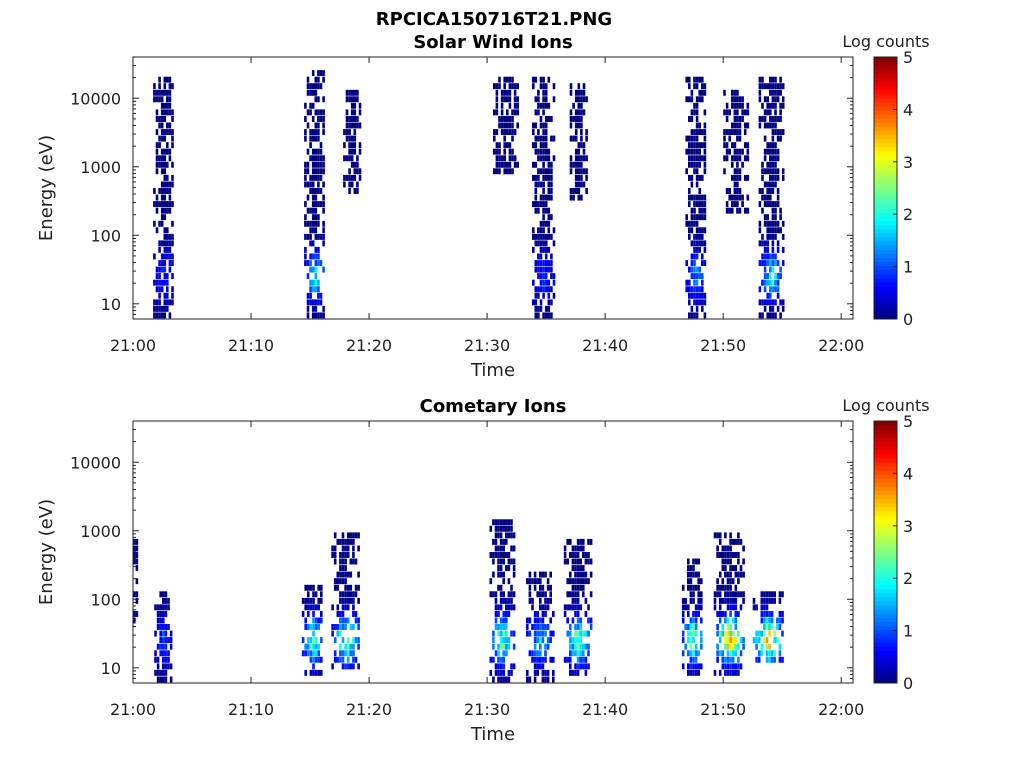 This screenshot has width=1024, height=768. What do you see at coordinates (908, 421) in the screenshot?
I see `colorbar-tick-label: 5` at bounding box center [908, 421].